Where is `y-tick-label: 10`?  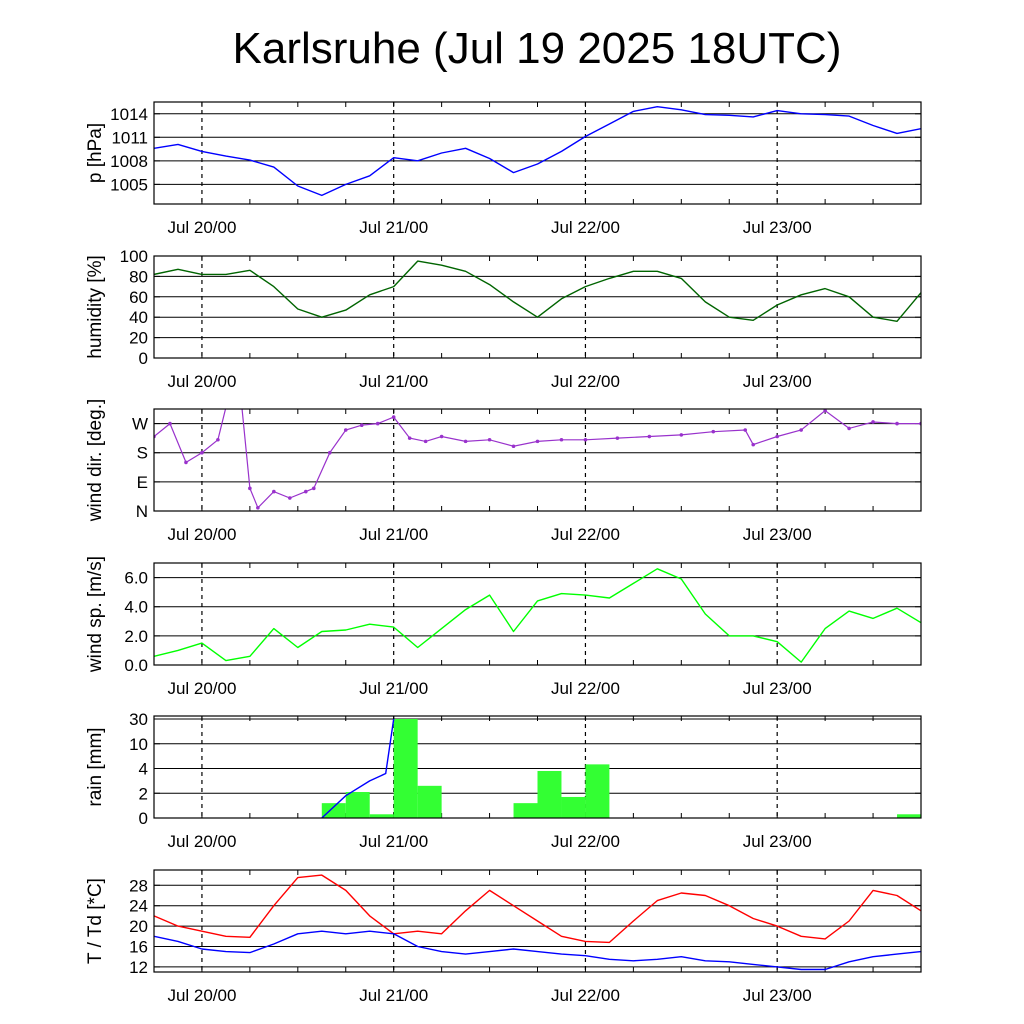
y-tick-label: 10 is located at coordinates (138, 744).